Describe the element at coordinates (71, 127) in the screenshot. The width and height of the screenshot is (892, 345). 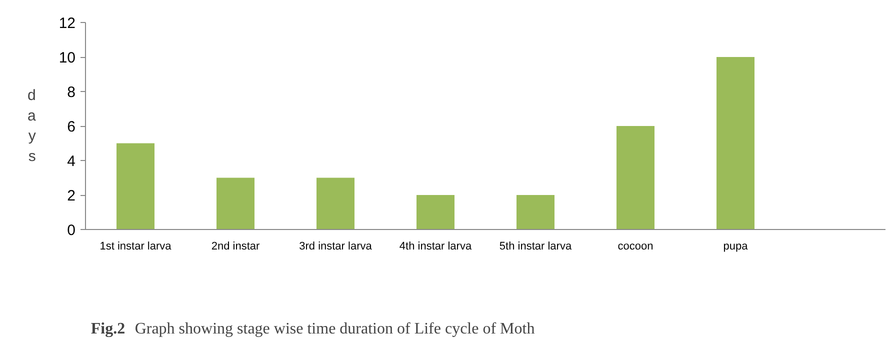
I see `y-tick-label: 6` at that location.